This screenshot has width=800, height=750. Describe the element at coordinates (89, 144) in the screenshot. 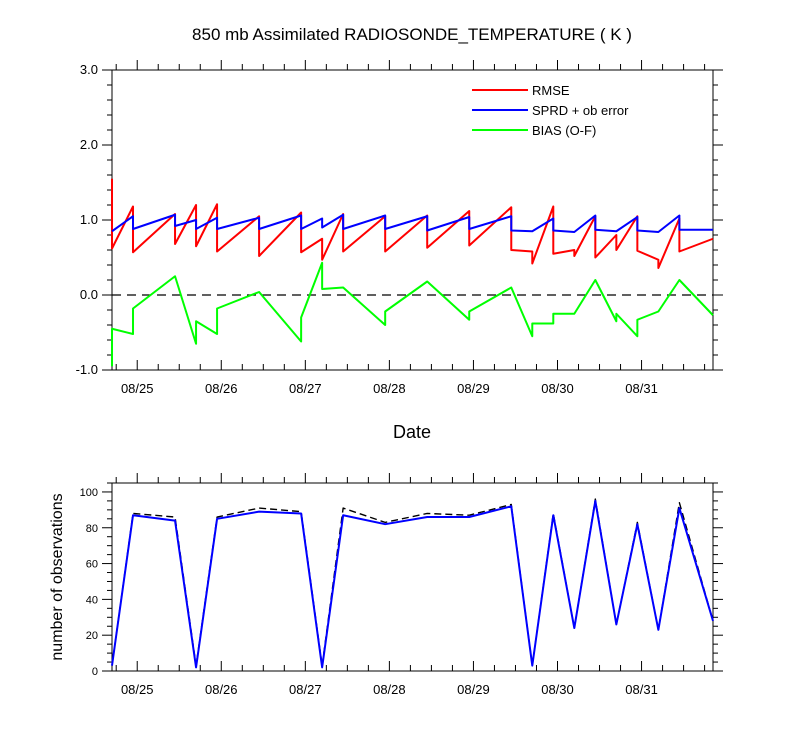

I see `y-tick-label: 2.0` at that location.